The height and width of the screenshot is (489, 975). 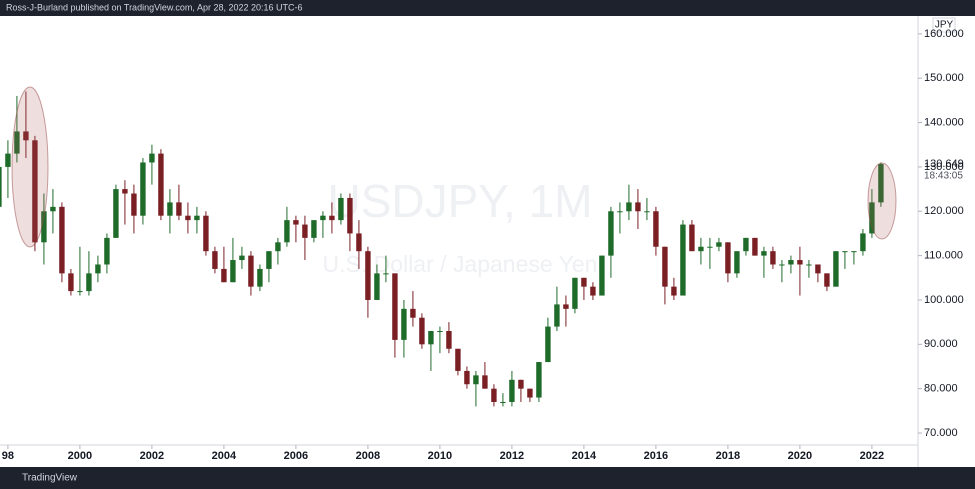 I want to click on x-tick-label: 2014, so click(x=584, y=456).